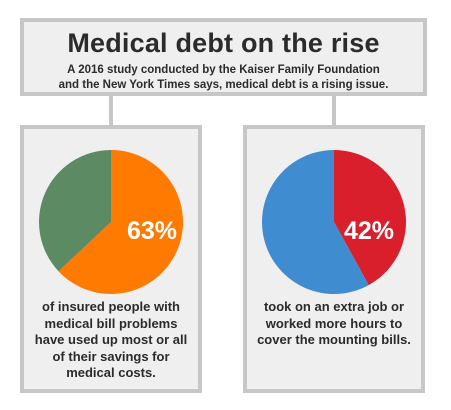 The width and height of the screenshot is (451, 410). What do you see at coordinates (369, 231) in the screenshot?
I see `pie-percent-label: 42%` at bounding box center [369, 231].